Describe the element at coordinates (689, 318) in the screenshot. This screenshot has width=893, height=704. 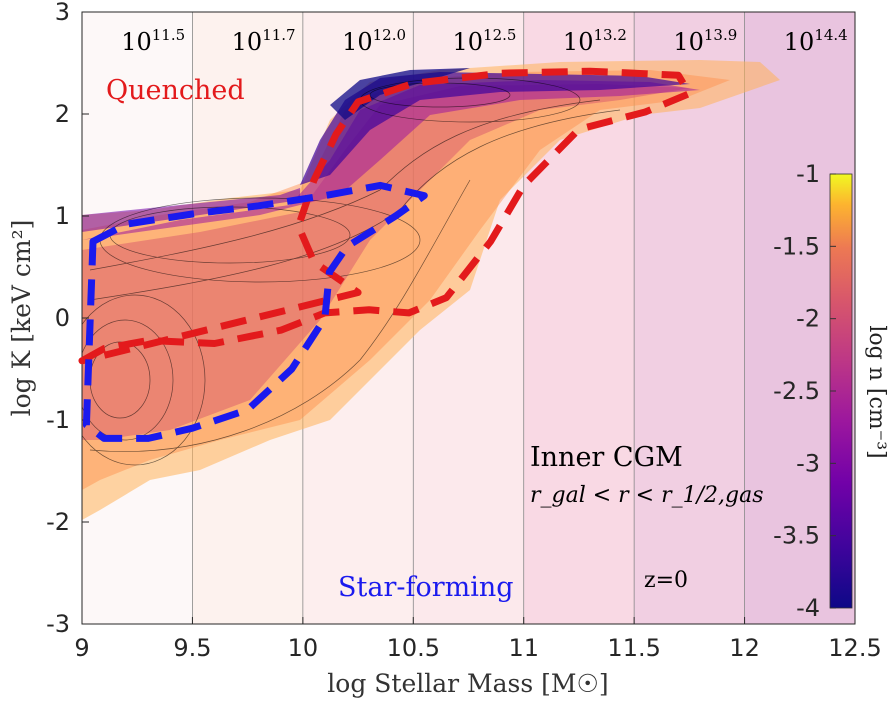
I see `halo-bin-band` at that location.